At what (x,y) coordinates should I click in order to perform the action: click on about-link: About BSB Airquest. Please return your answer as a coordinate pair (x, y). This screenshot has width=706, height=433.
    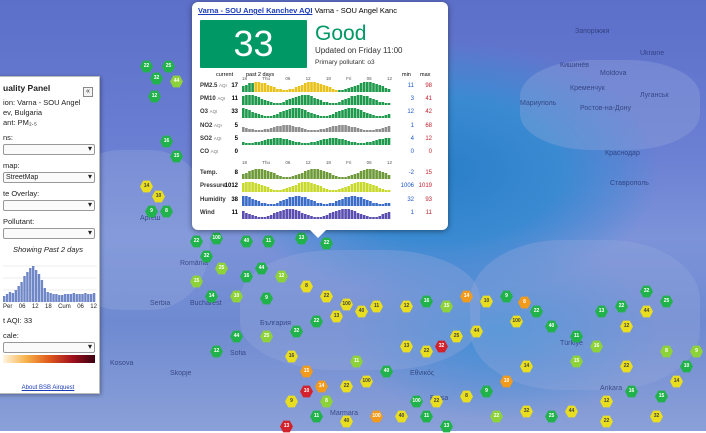
    Looking at the image, I should click on (48, 388).